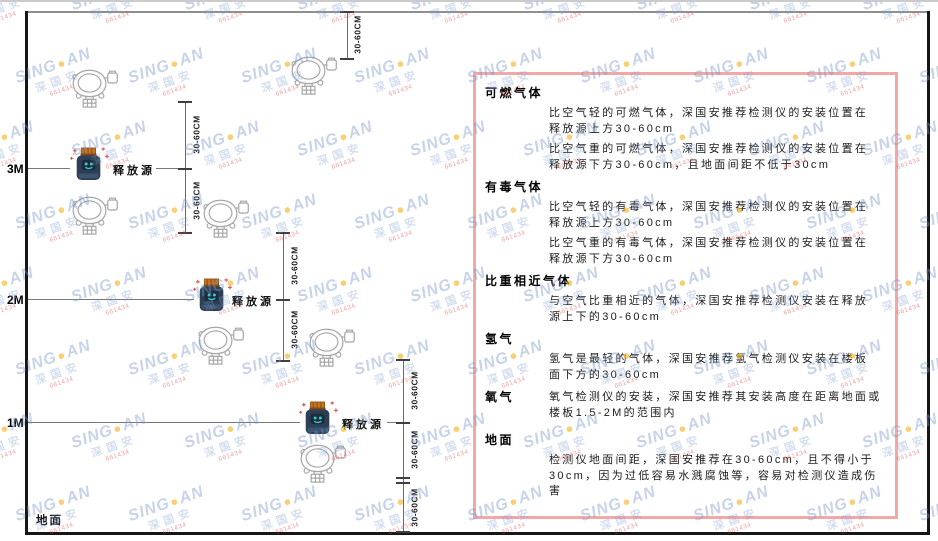 The width and height of the screenshot is (938, 541). I want to click on height-label-3m: 3M, so click(15, 169).